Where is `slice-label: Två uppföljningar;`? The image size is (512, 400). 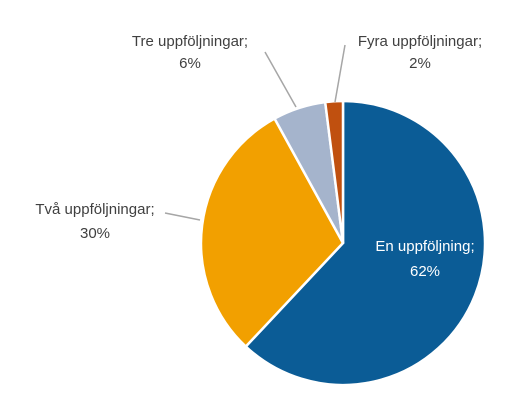
slice-label: Två uppföljningar; is located at coordinates (94, 209).